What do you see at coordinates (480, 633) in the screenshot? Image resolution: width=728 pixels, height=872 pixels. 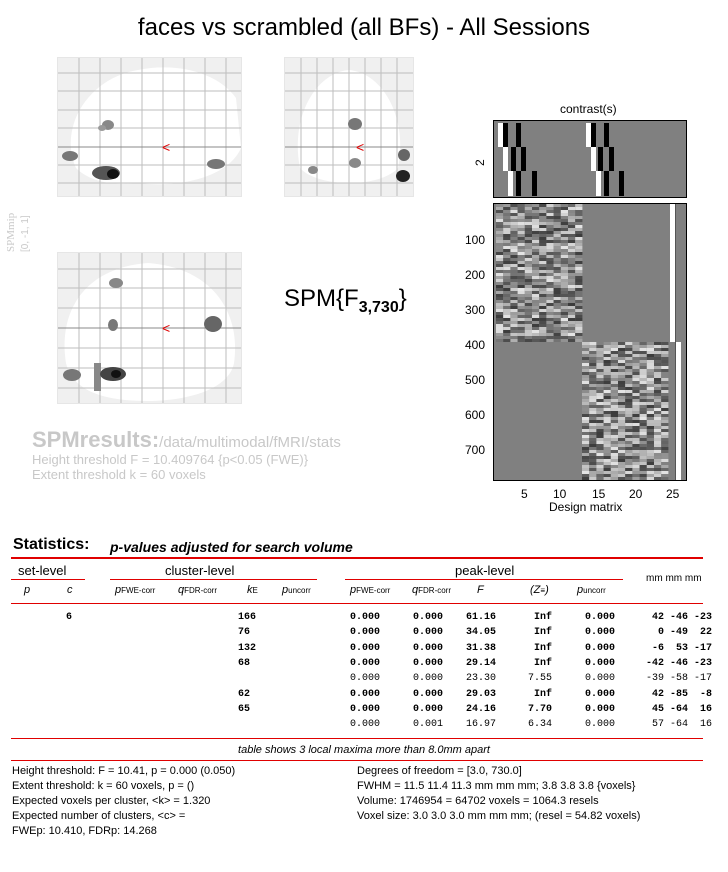 I see `table-cell-f: 34.05` at bounding box center [480, 633].